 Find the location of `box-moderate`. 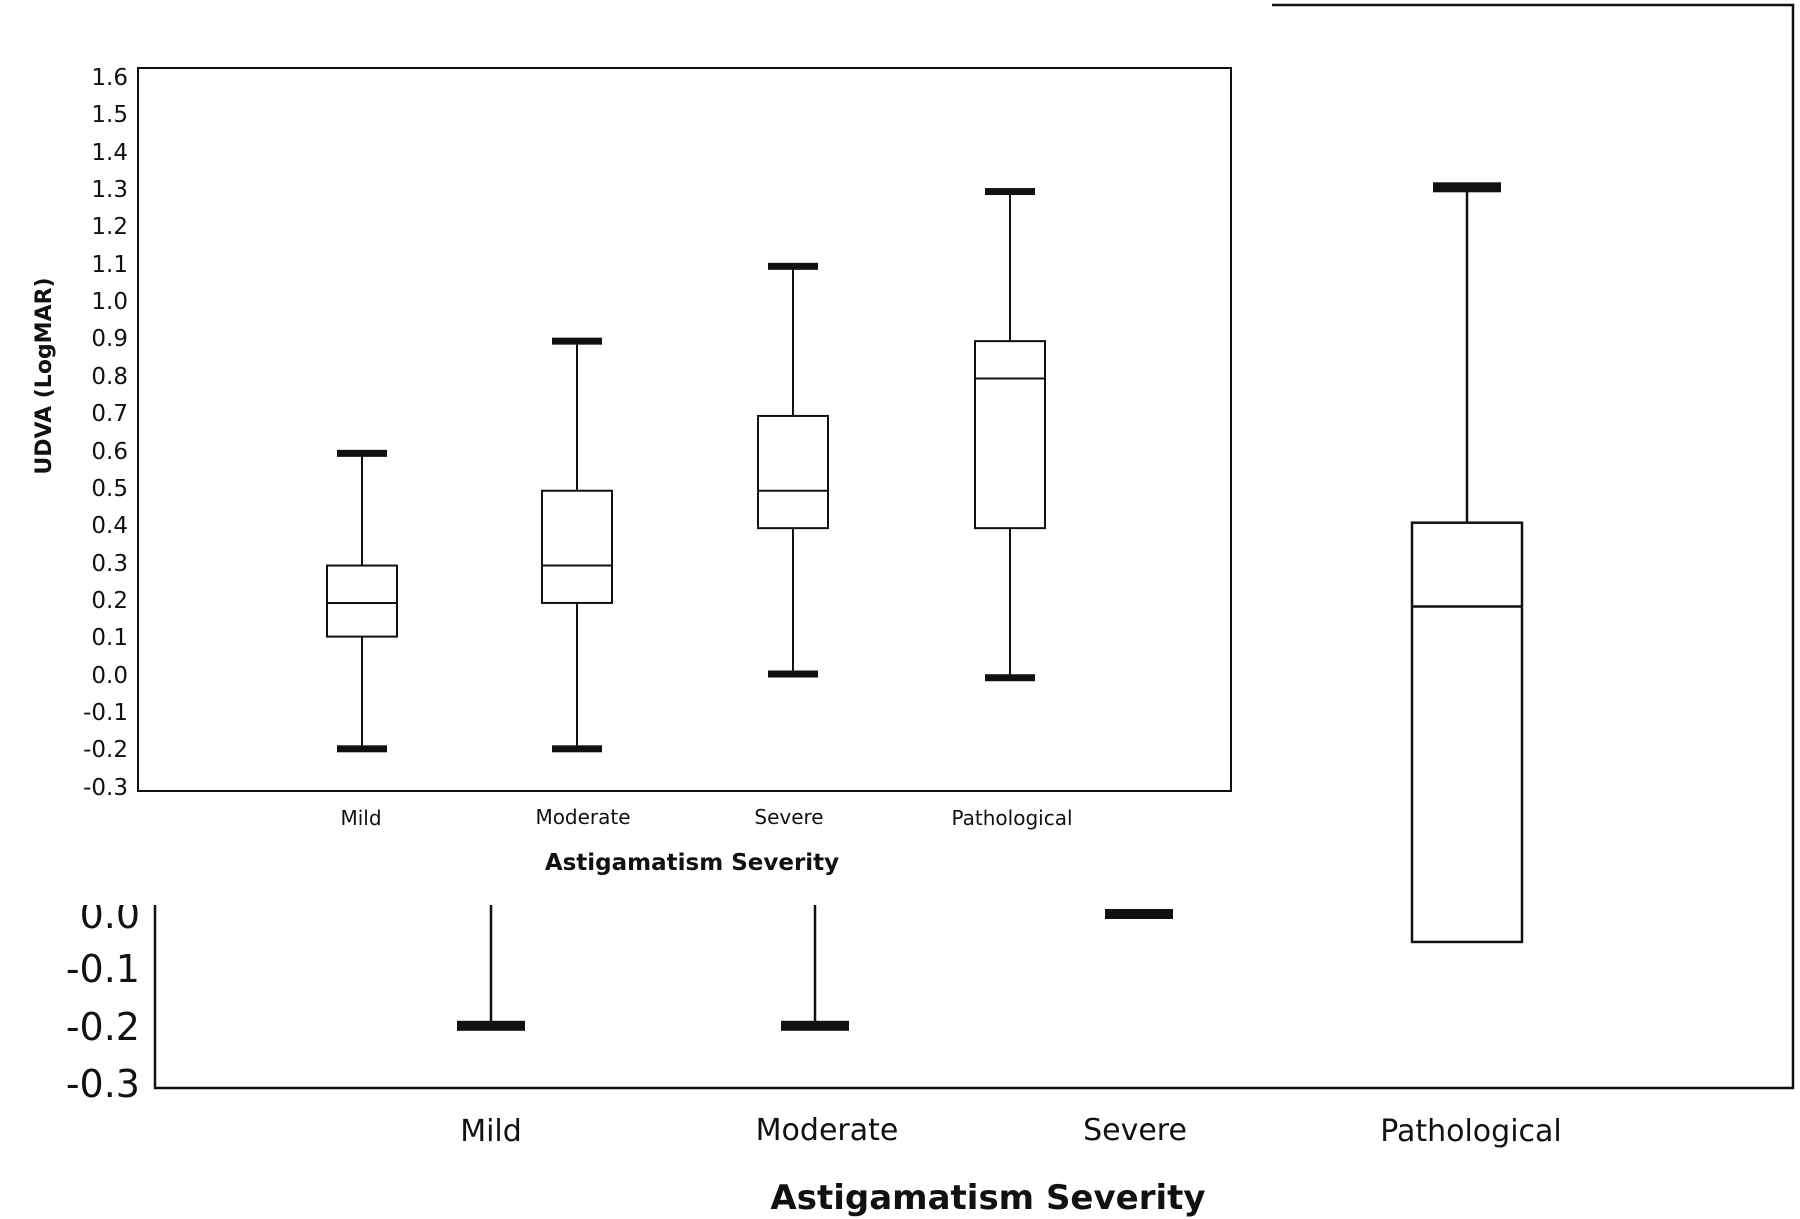

box-moderate is located at coordinates (577, 546).